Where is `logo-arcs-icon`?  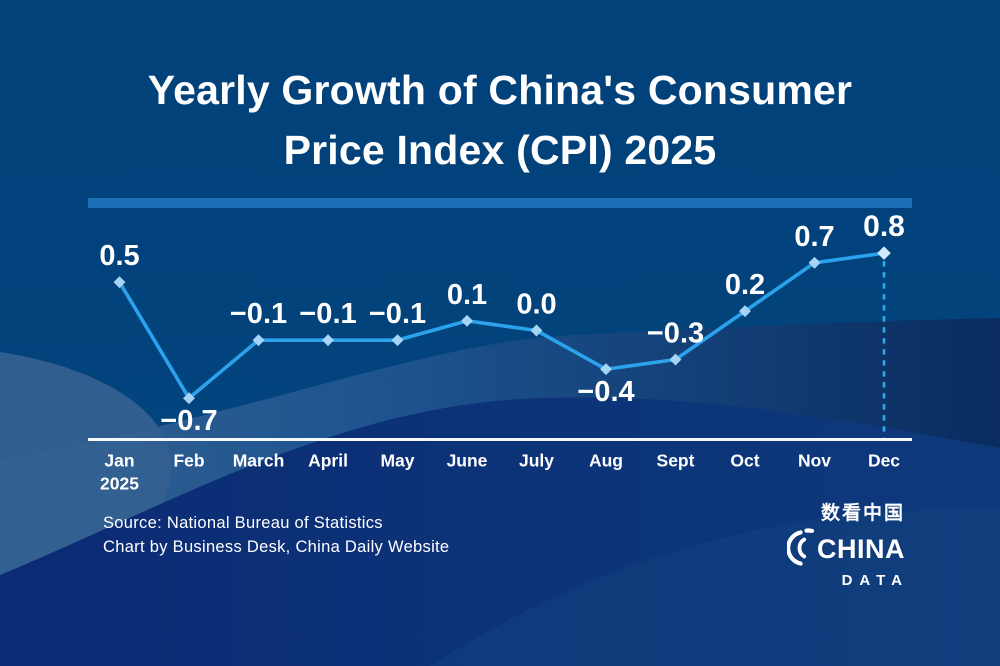
logo-arcs-icon is located at coordinates (801, 547).